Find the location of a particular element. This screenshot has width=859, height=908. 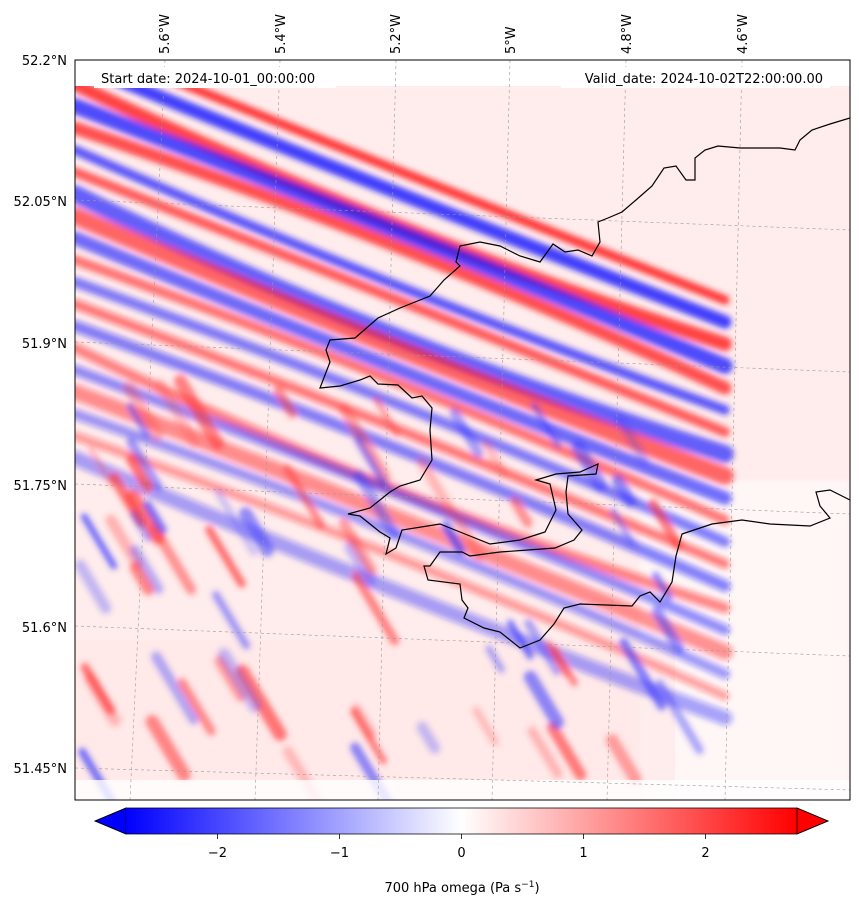

lat-label-51-9n: 51.9°N is located at coordinates (44, 344).